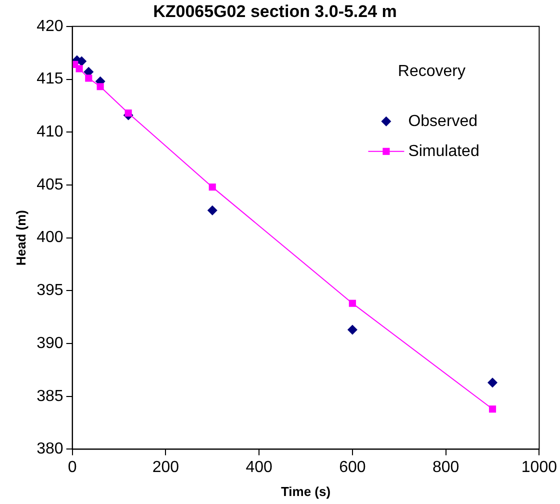 This screenshot has height=504, width=560. Describe the element at coordinates (50, 343) in the screenshot. I see `y-tick-label: 390` at that location.